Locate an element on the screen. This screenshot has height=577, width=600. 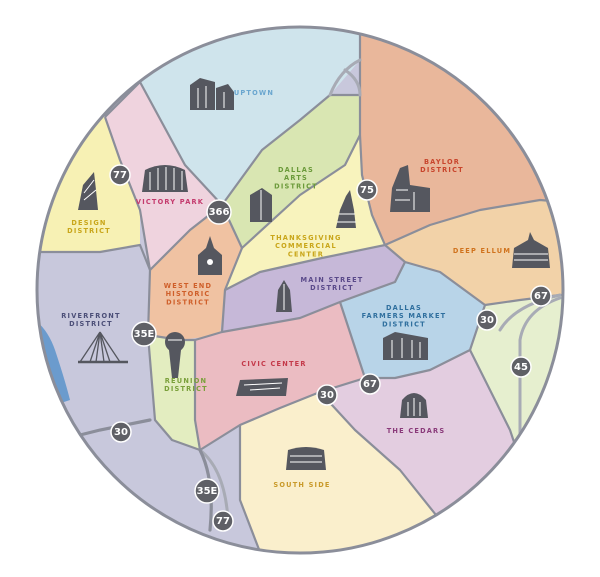
highway-shield-75: 75 is located at coordinates (367, 190).